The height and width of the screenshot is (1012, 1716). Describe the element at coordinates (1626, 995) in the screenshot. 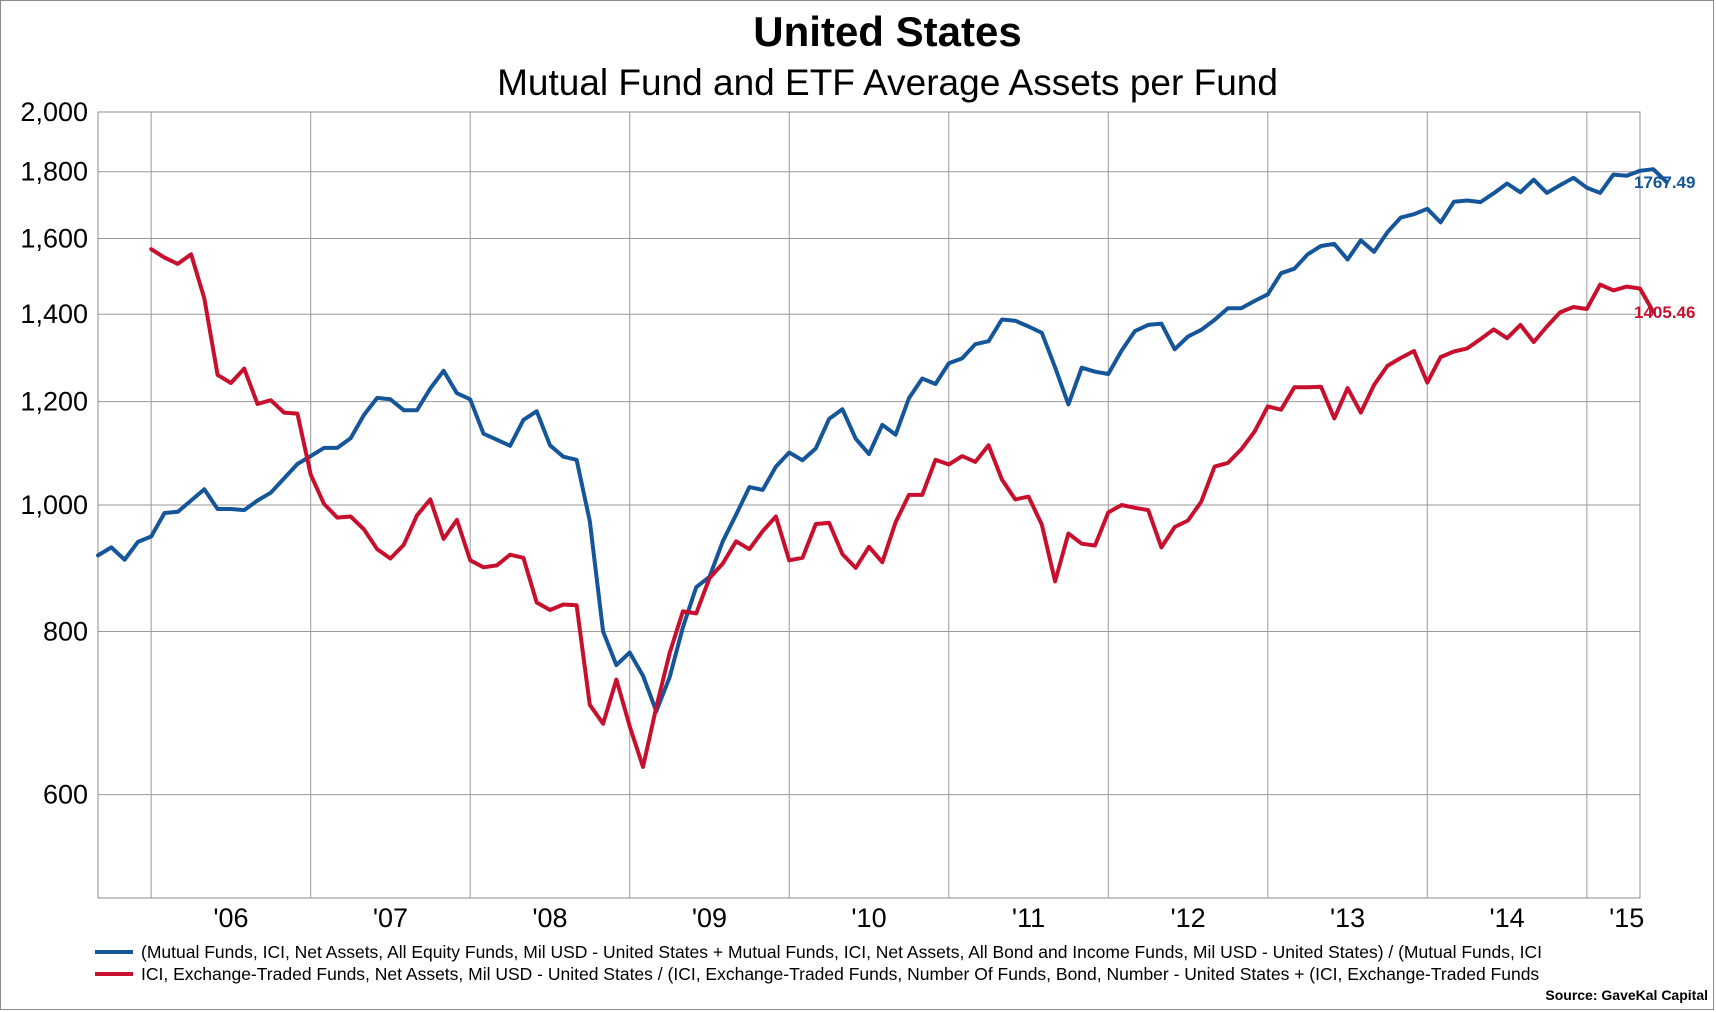

I see `source-note: Source: GaveKal Capital` at that location.